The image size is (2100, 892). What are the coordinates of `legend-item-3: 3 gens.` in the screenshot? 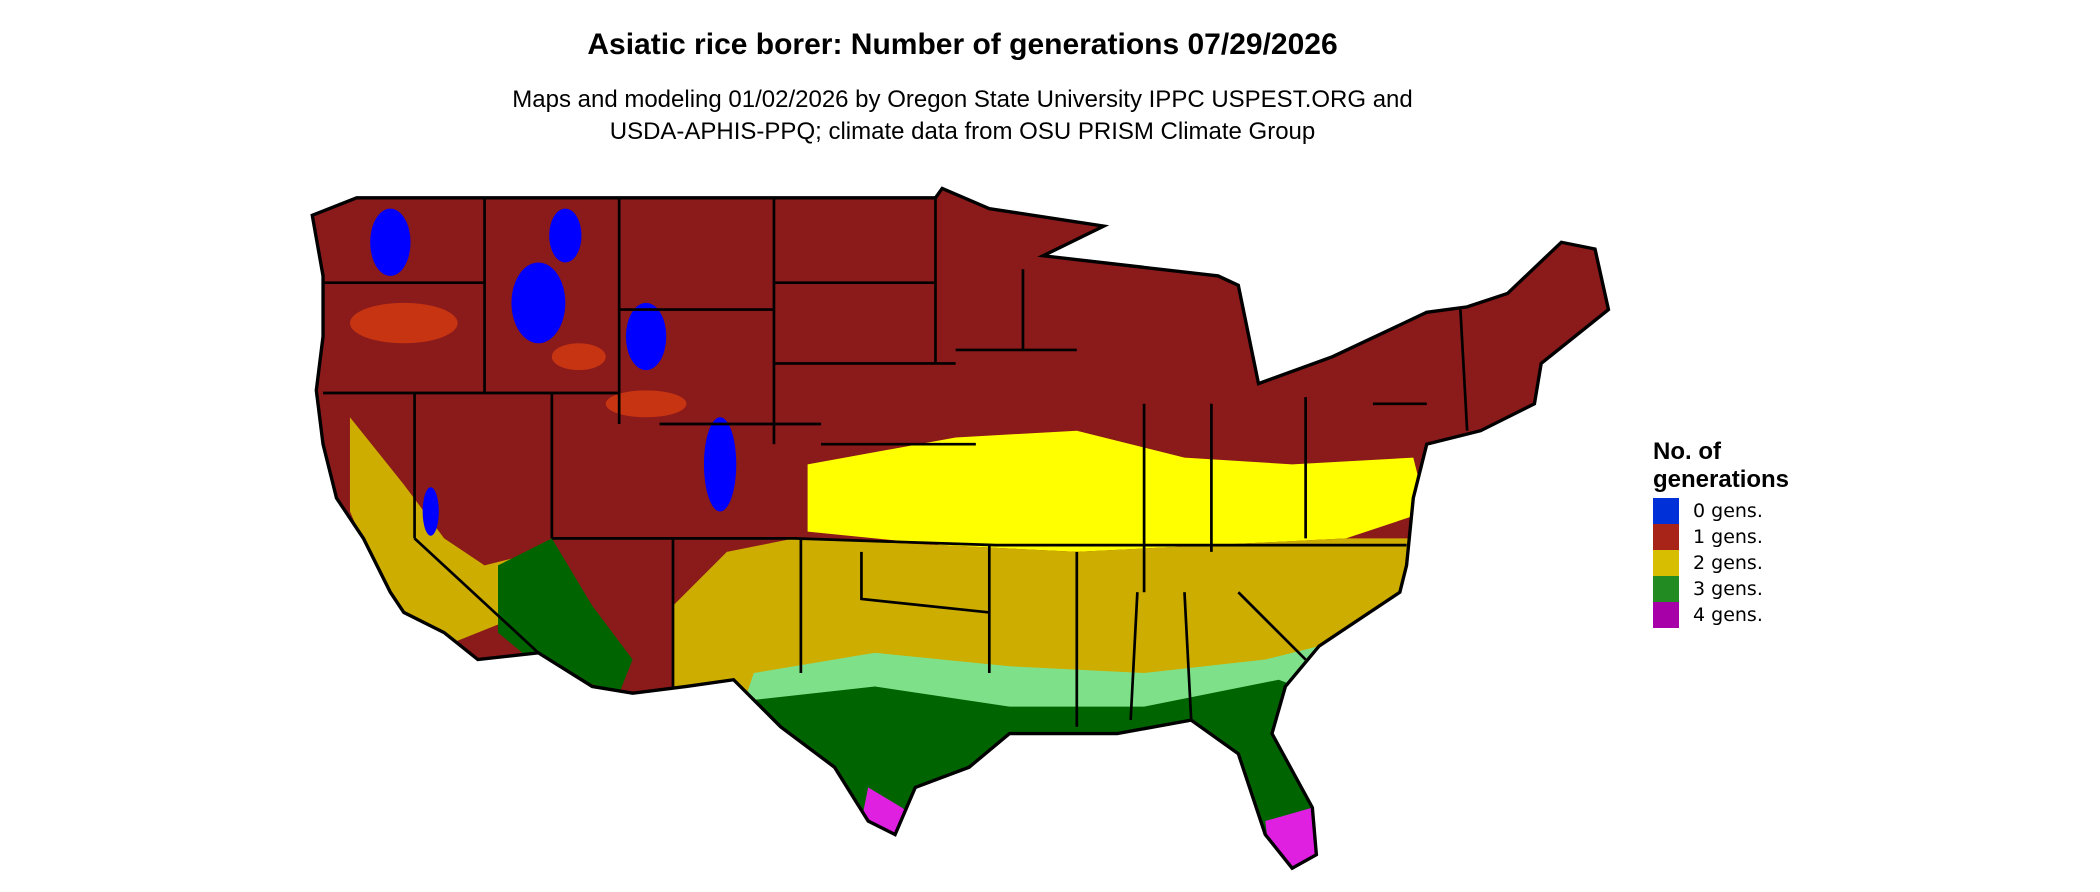 It's located at (1738, 589).